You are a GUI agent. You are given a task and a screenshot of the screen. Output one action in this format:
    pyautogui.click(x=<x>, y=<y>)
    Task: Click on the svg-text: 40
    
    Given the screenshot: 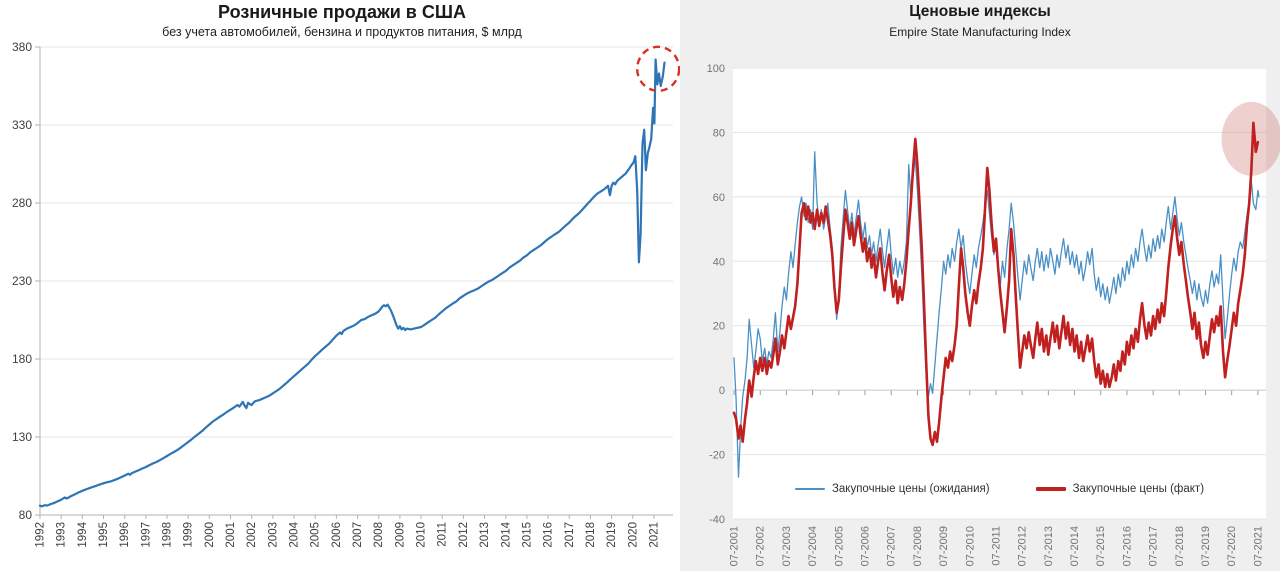 What is the action you would take?
    pyautogui.click(x=719, y=262)
    